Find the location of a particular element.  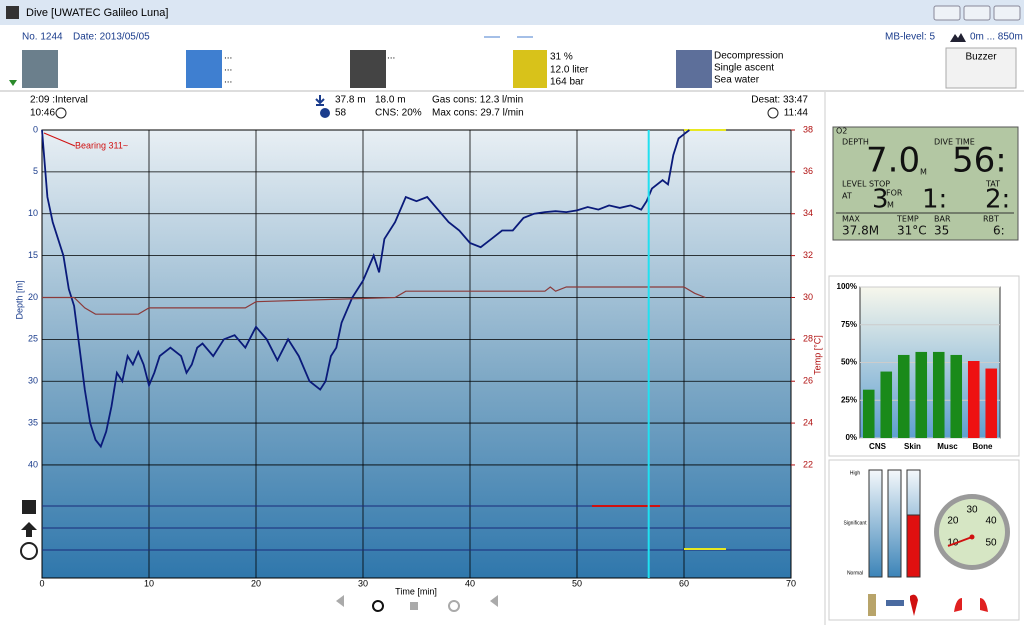

lcd-label: DIVE TIME is located at coordinates (954, 142).